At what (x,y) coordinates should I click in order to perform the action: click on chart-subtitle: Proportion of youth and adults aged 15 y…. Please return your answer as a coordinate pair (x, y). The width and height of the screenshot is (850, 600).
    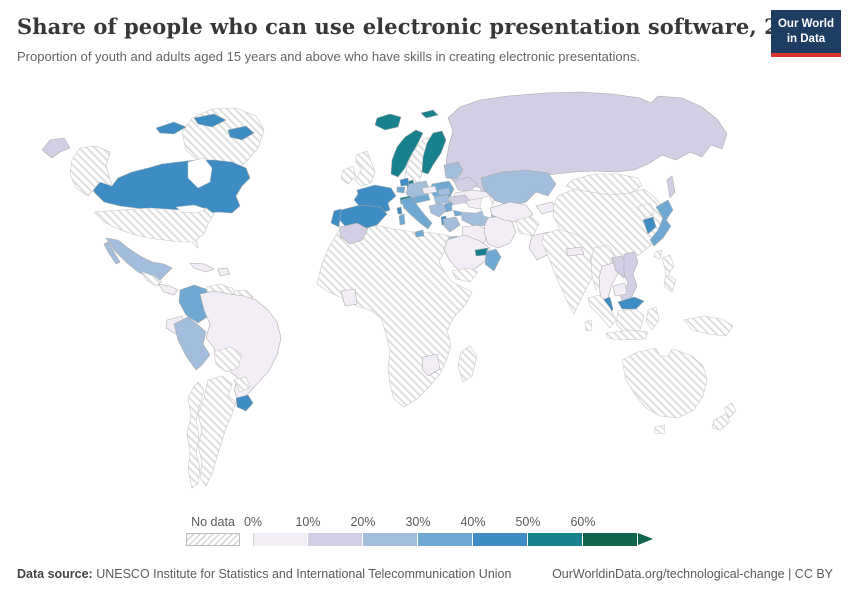
    Looking at the image, I should click on (328, 56).